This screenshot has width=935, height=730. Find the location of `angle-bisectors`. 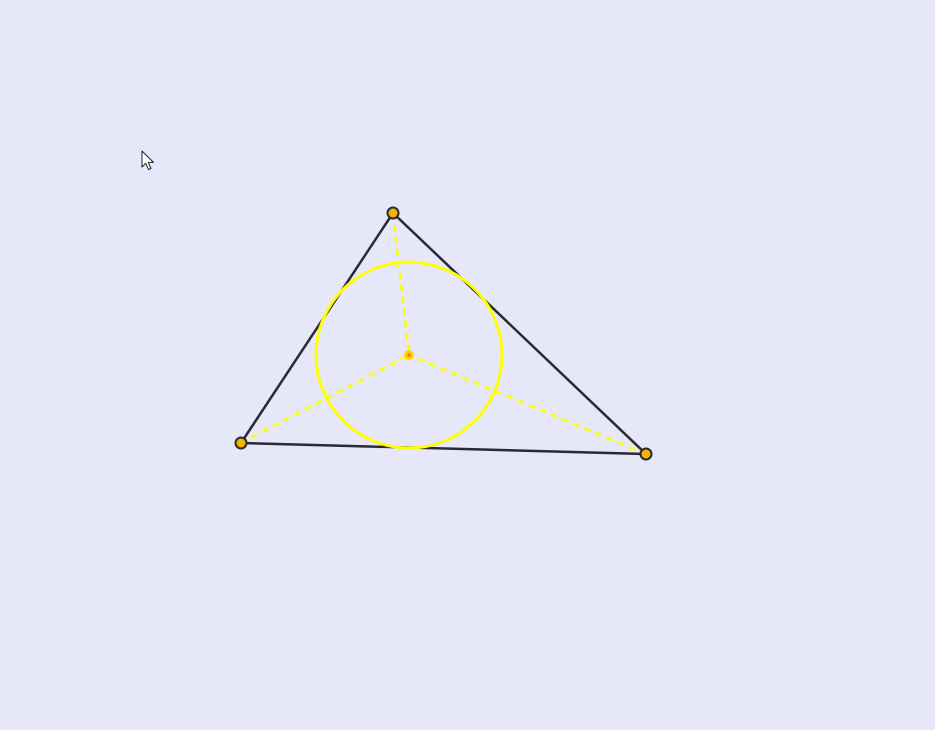

angle-bisectors is located at coordinates (443, 333).